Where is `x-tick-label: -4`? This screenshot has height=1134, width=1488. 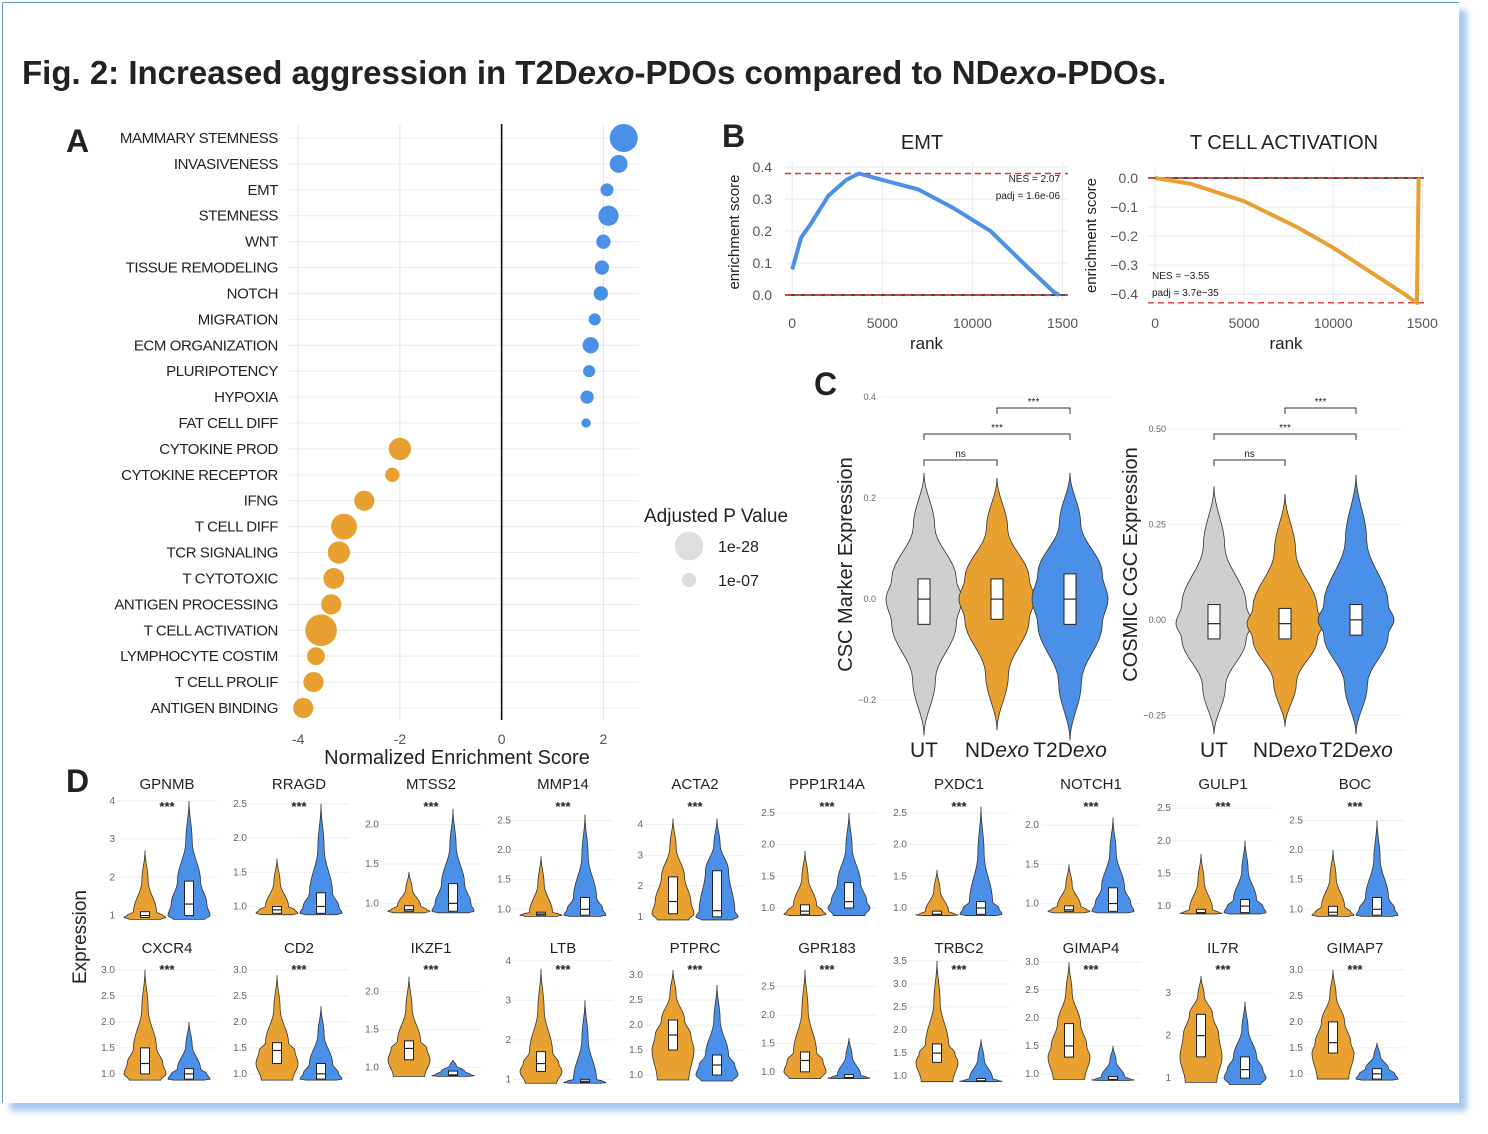
x-tick-label: -4 is located at coordinates (298, 739).